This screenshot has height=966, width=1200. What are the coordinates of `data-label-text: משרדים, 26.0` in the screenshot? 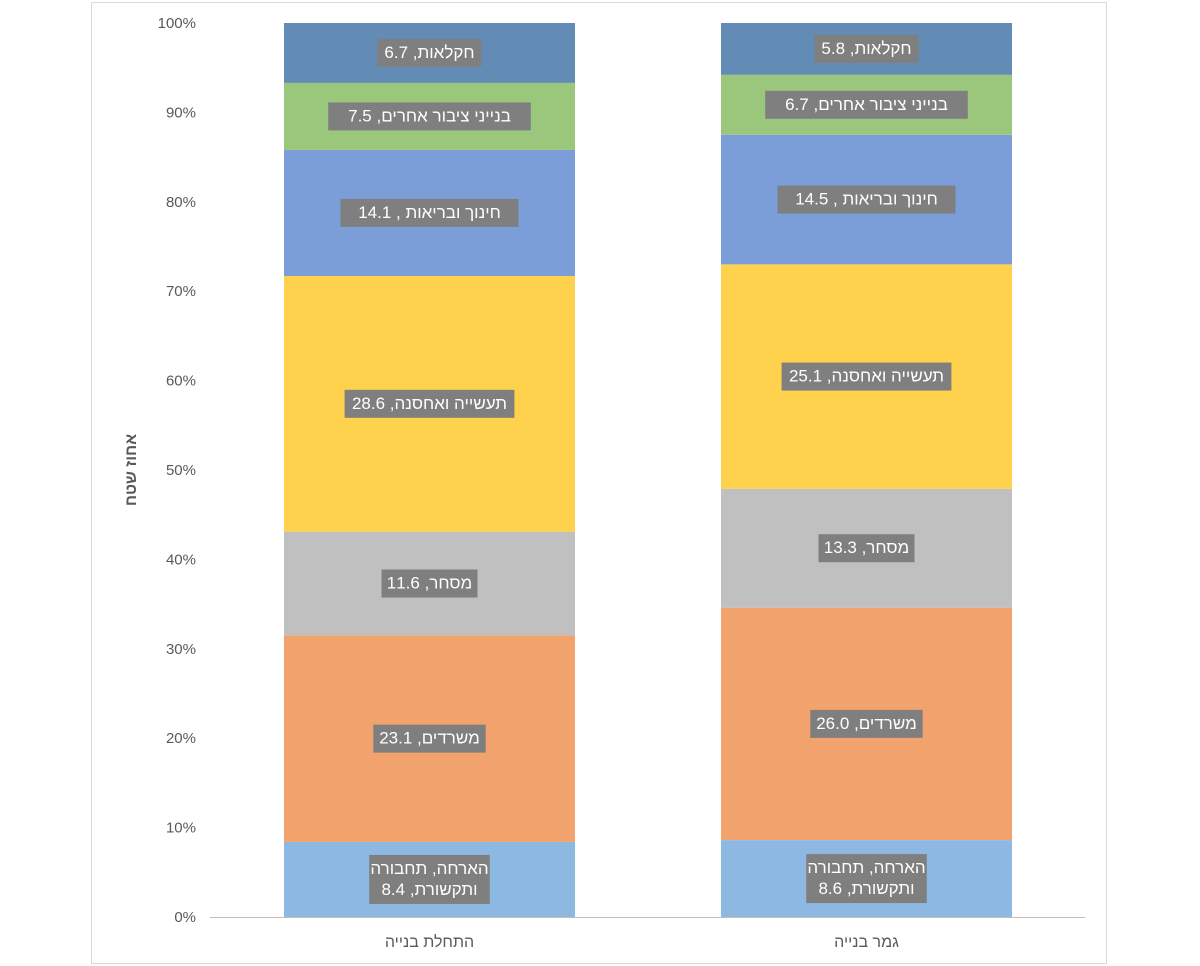 It's located at (866, 723).